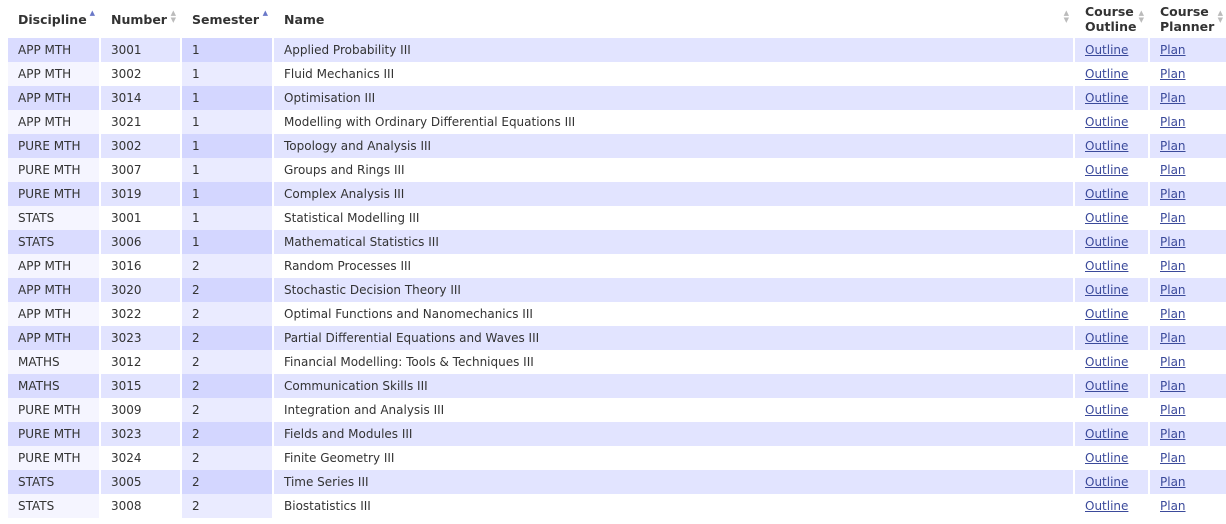 The height and width of the screenshot is (524, 1226). Describe the element at coordinates (304, 19) in the screenshot. I see `header-text: Name` at that location.